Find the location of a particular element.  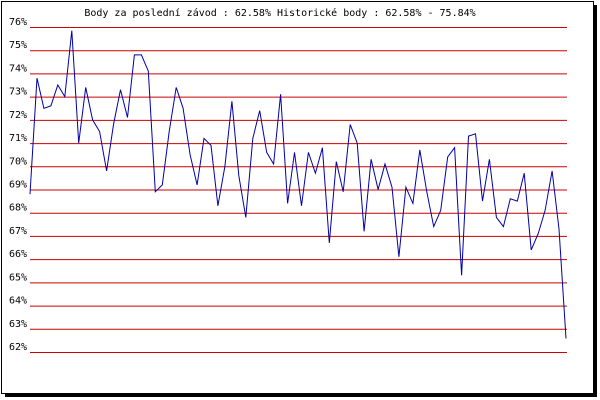

y-tick-label: 69% is located at coordinates (18, 185).